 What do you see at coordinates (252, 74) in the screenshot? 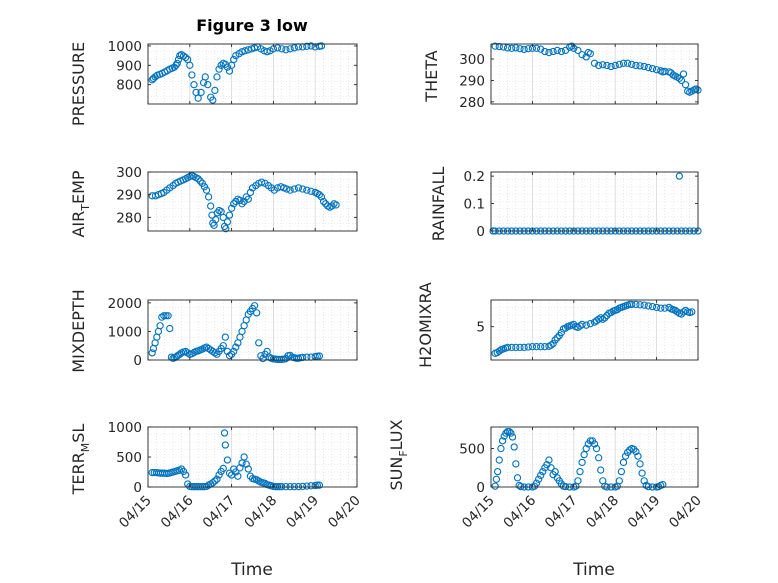
I see `pressure-axes-box` at bounding box center [252, 74].